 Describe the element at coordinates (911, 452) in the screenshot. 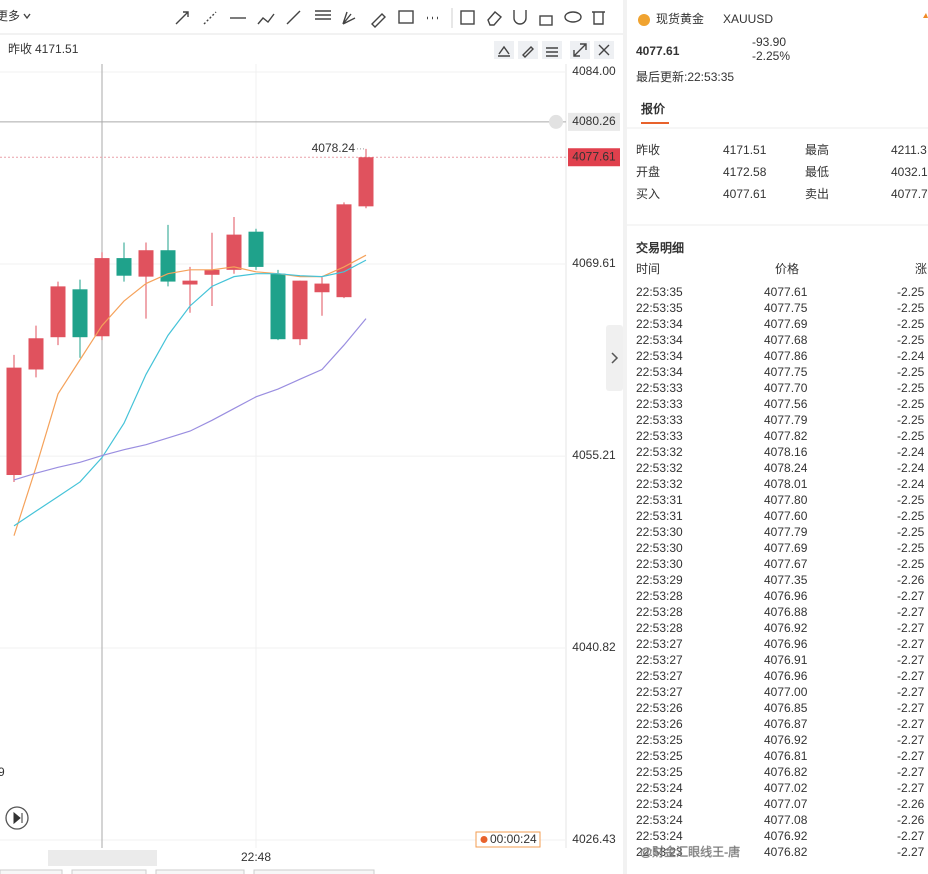

I see `trade-cell: -2.24` at that location.